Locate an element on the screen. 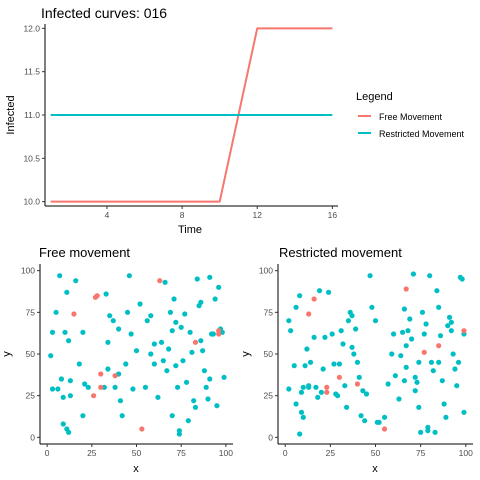 Image resolution: width=480 pixels, height=480 pixels. x-tick-label: 100 is located at coordinates (226, 453).